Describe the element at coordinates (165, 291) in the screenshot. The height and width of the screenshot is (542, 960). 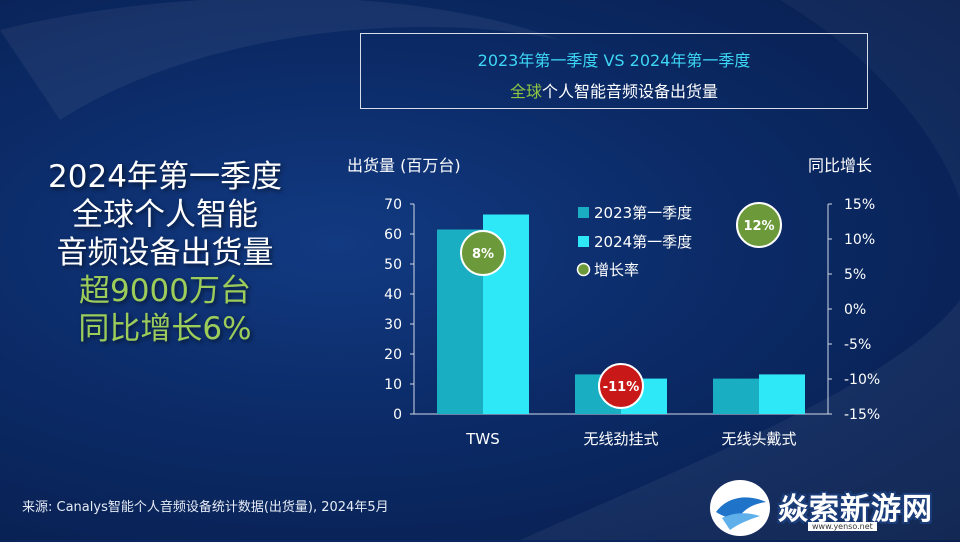
I see `headline-line-4: 超9000万台` at that location.